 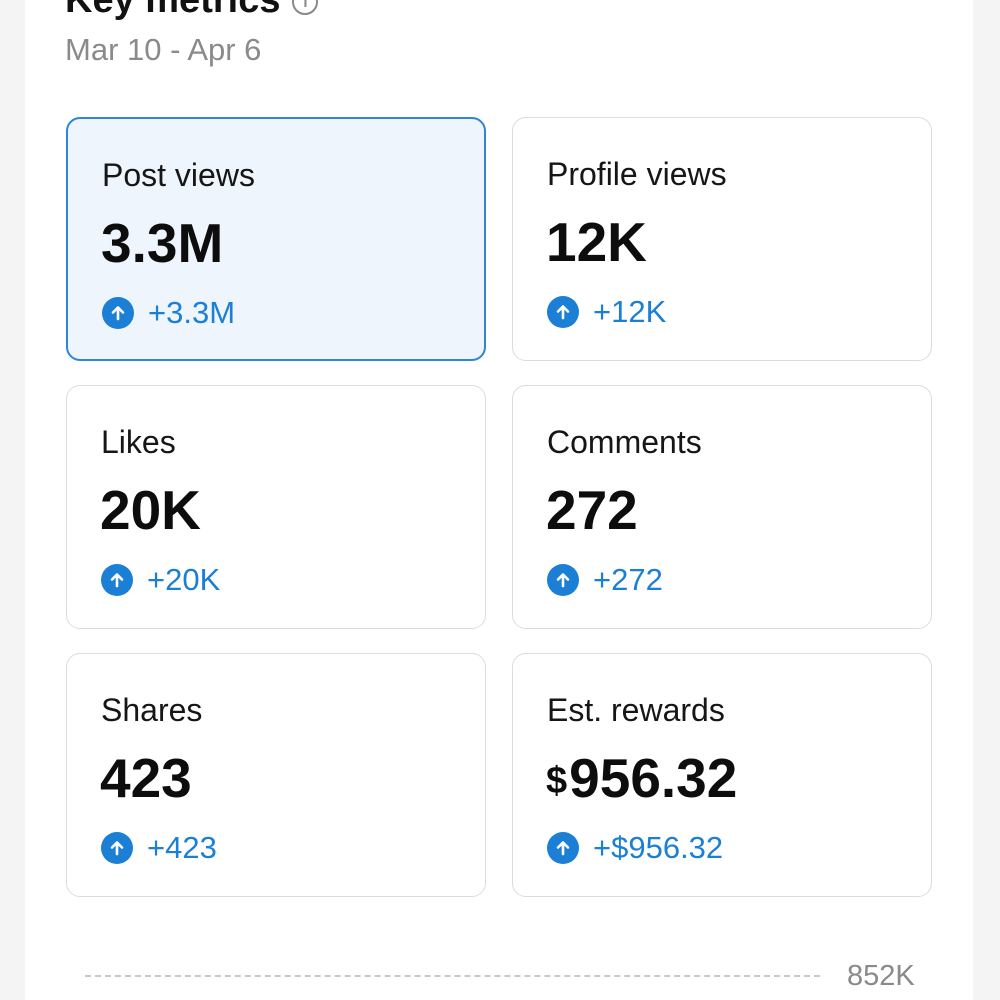 I want to click on metric-delta: +12K, so click(x=606, y=312).